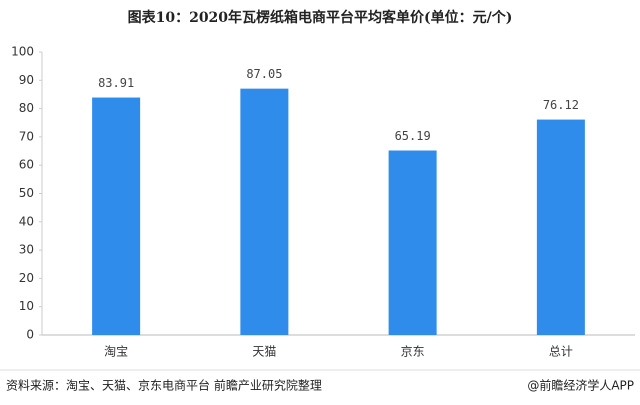  I want to click on y-tick-label: 70, so click(26, 136).